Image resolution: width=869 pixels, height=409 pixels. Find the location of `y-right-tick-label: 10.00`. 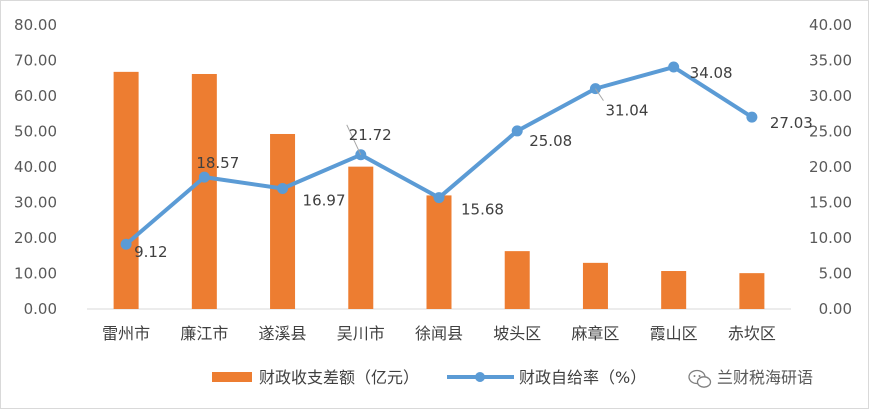

y-right-tick-label: 10.00 is located at coordinates (830, 238).